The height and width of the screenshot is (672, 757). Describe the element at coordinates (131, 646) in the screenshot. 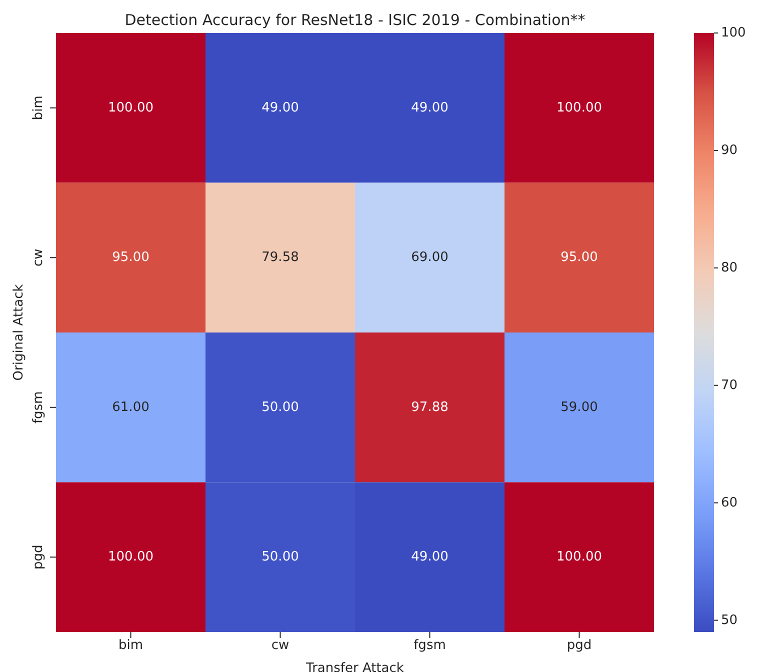

I see `x-tick-label: bim` at that location.